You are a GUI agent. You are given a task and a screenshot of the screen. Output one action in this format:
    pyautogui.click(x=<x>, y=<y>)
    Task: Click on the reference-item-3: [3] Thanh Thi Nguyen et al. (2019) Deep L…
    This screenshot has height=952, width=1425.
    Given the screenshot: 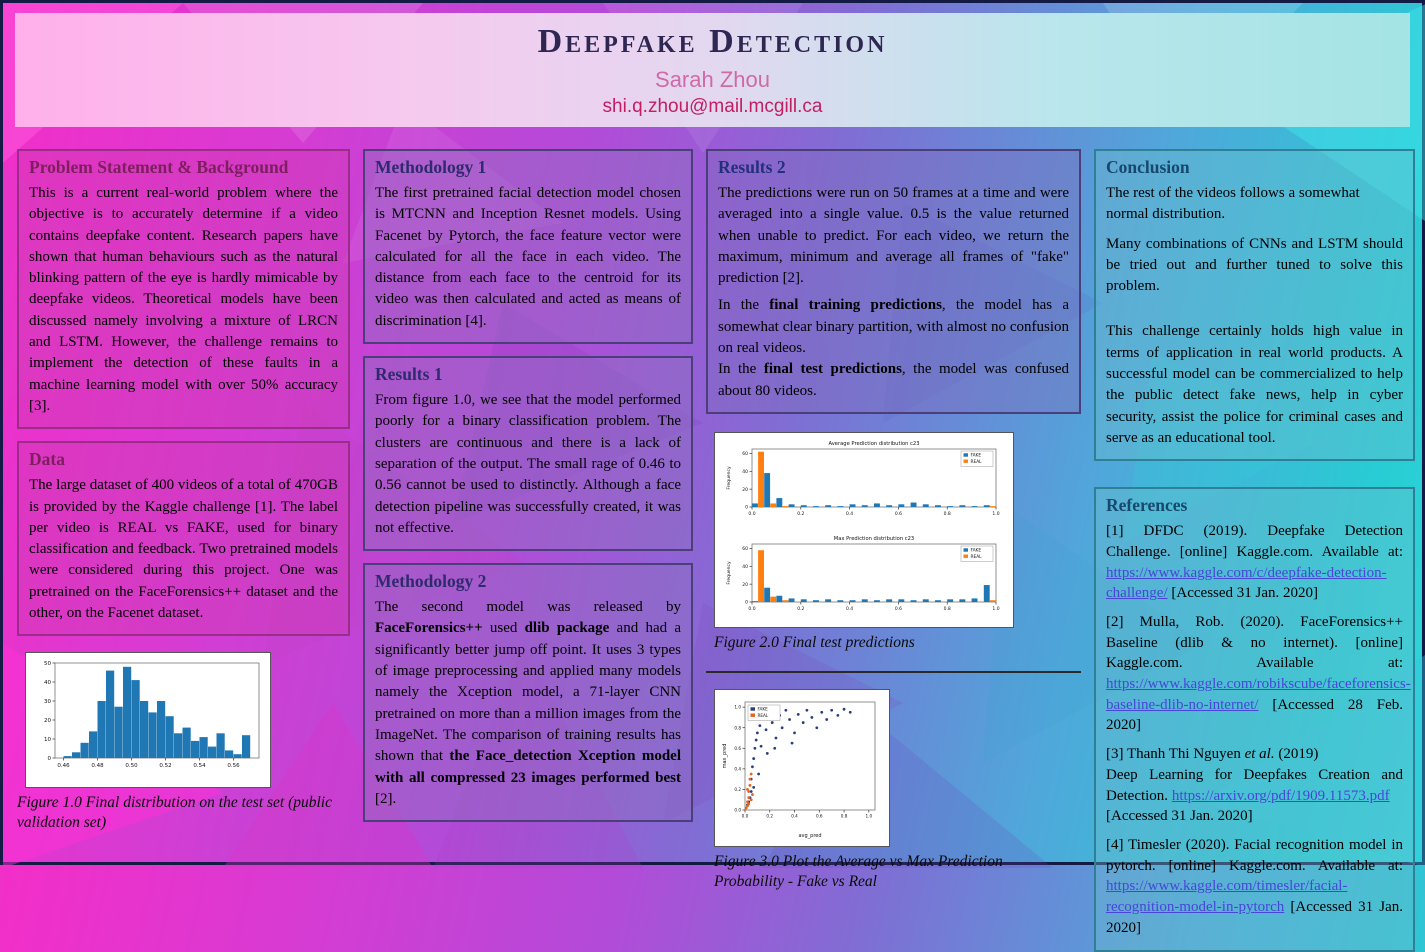 What is the action you would take?
    pyautogui.click(x=1254, y=785)
    